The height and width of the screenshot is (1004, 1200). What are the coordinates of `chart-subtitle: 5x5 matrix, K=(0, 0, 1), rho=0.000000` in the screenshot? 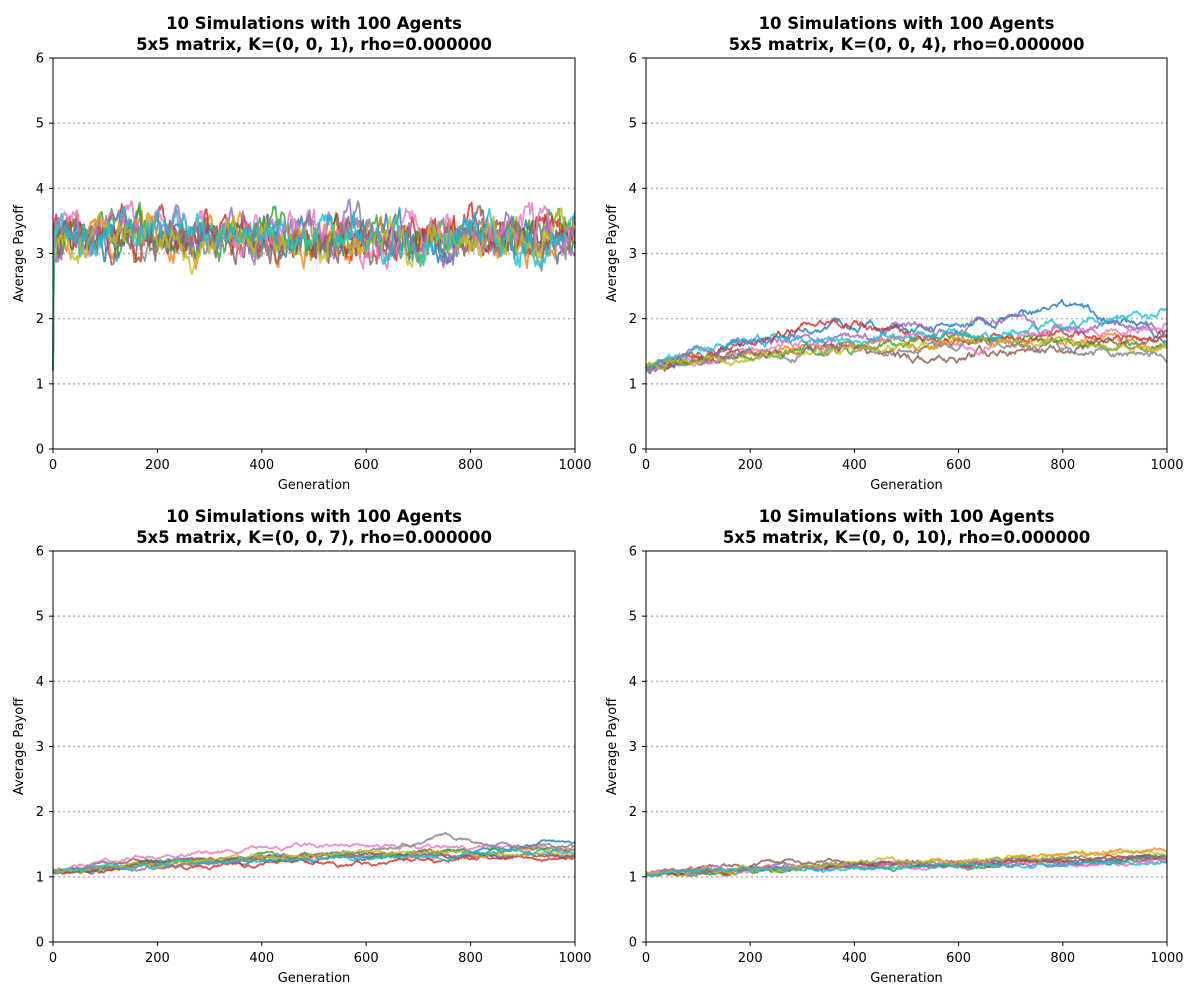 It's located at (314, 44).